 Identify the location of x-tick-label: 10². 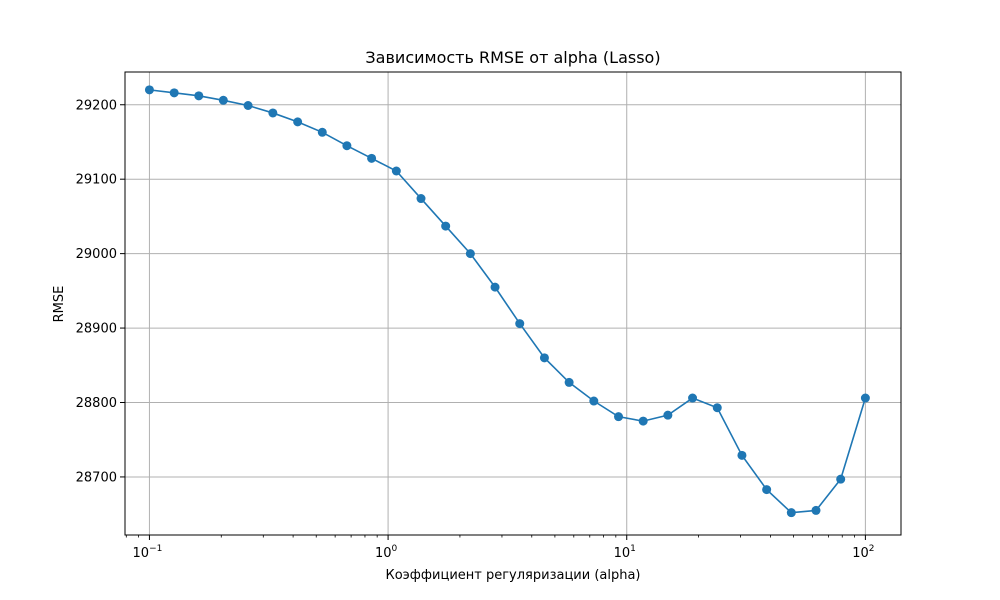
(863, 552).